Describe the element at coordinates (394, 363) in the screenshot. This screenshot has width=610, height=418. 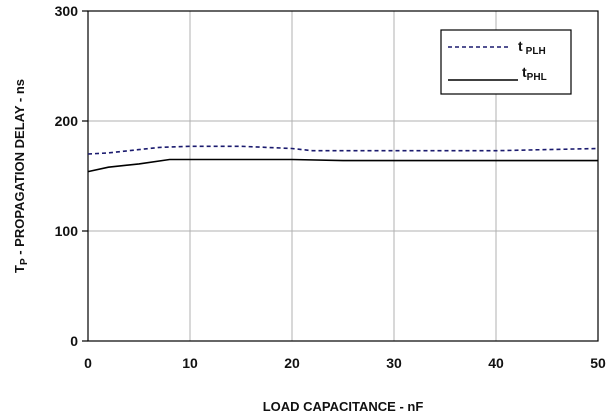
I see `x-tick-label: 30` at that location.